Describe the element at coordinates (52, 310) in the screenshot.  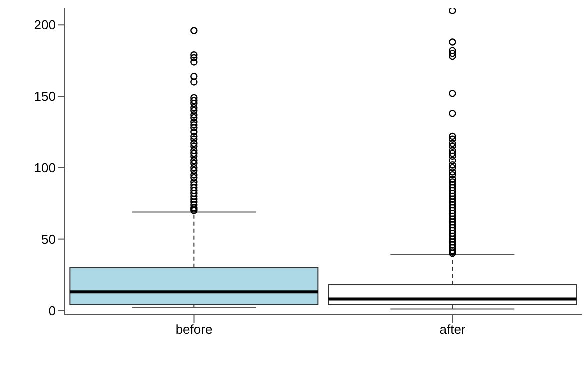
I see `y-tick-label: 0` at that location.